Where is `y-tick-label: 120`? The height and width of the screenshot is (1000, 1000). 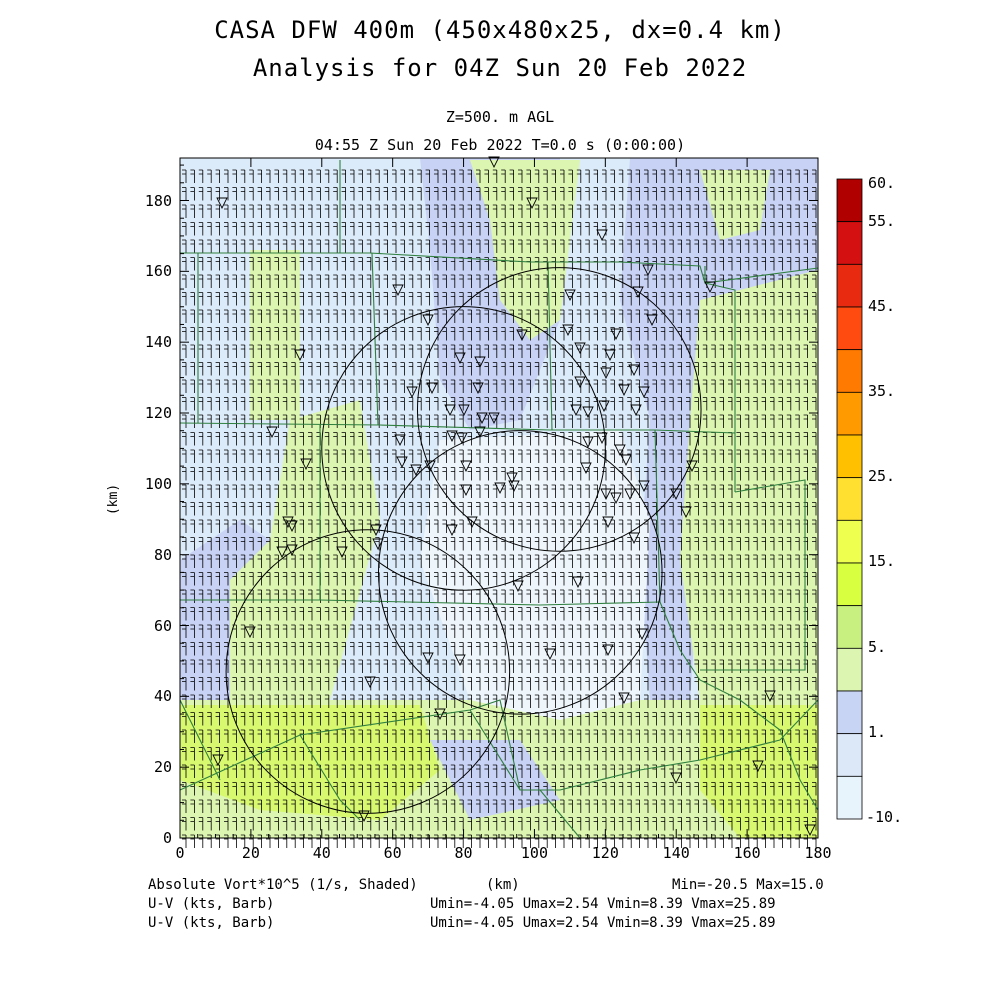 y-tick-label: 120 is located at coordinates (158, 413).